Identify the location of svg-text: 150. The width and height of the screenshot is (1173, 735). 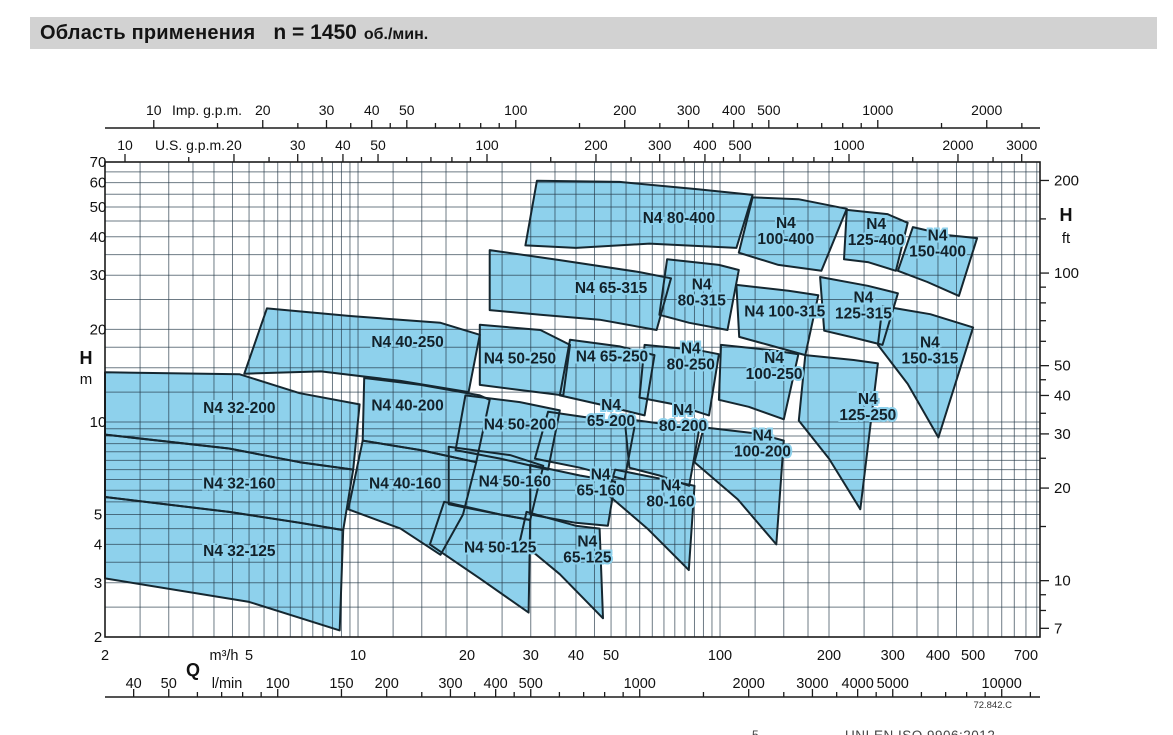
(341, 684).